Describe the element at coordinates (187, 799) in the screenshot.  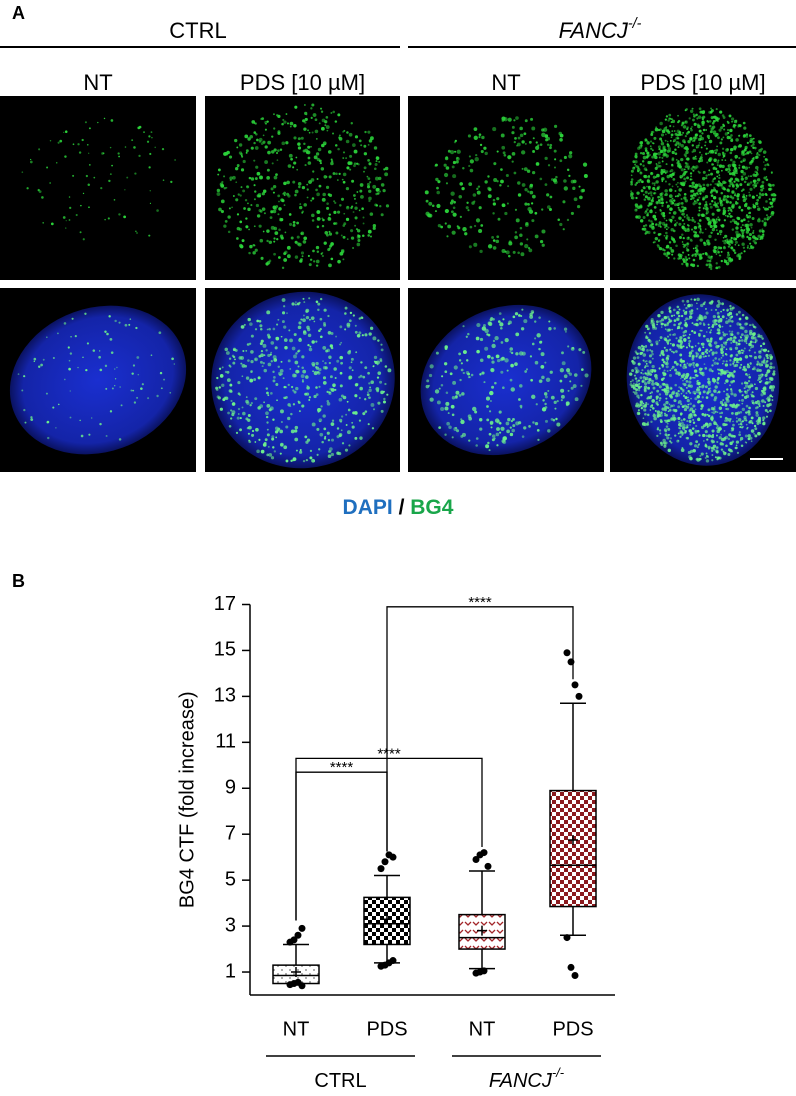
I see `y-axis-label: BG4 CTF (fold increase)` at that location.